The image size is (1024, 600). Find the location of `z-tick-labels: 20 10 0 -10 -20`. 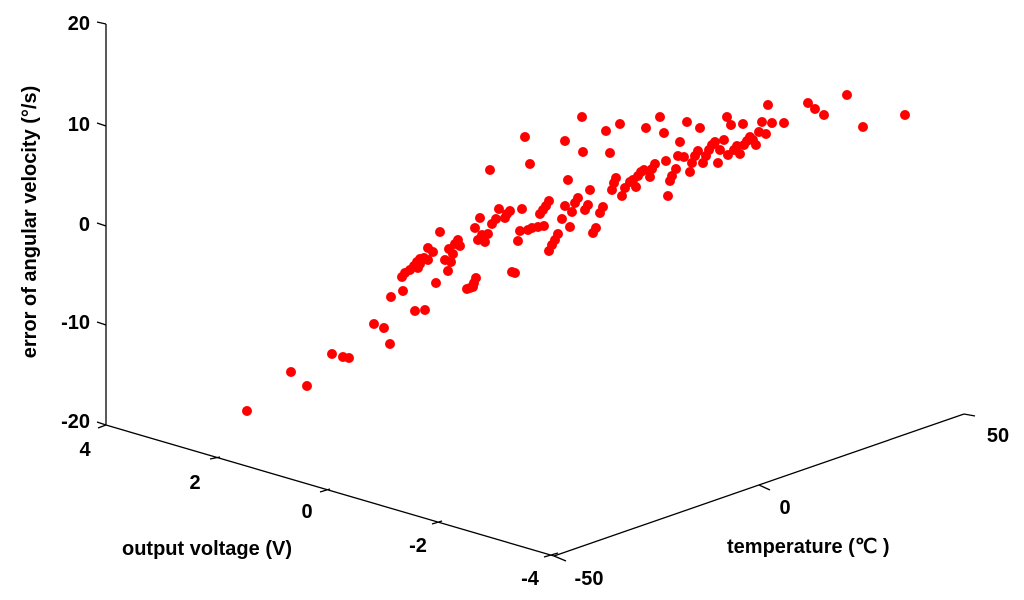

z-tick-labels: 20 10 0 -10 -20 is located at coordinates (75, 223).